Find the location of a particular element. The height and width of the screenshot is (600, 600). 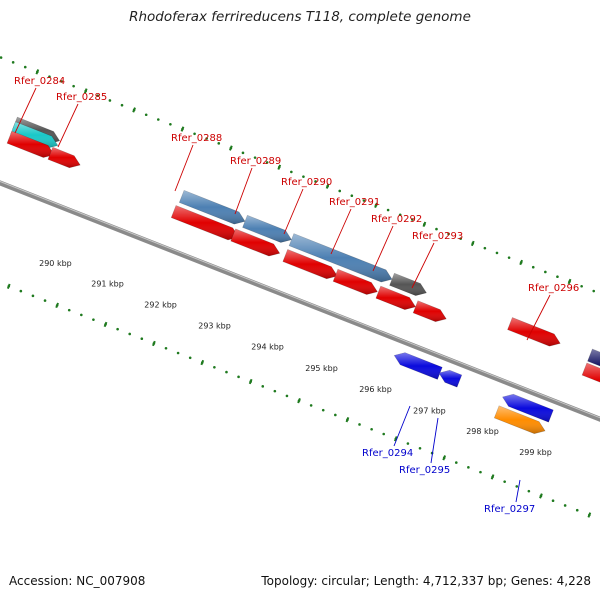

gene-label: Rfer_0292 is located at coordinates (396, 219).